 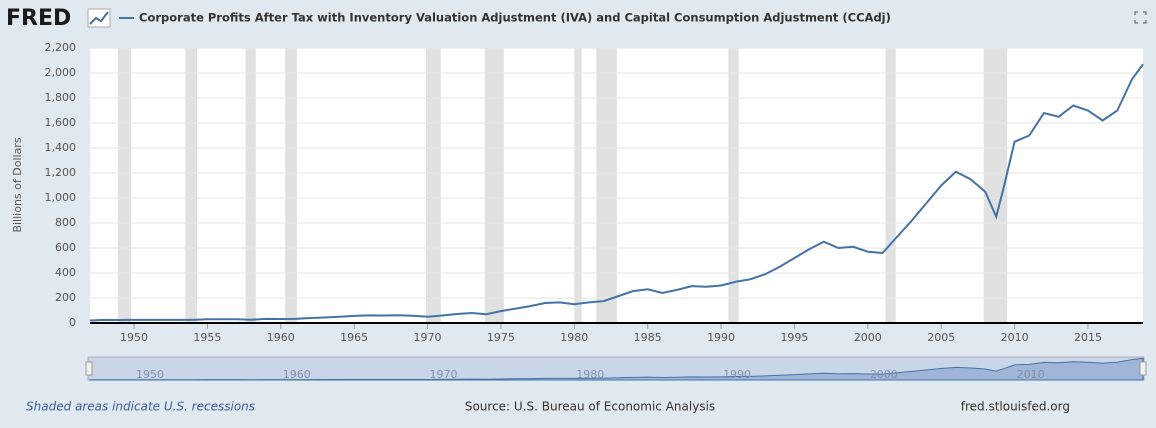 What do you see at coordinates (65, 222) in the screenshot?
I see `y-tick-label: 800` at bounding box center [65, 222].